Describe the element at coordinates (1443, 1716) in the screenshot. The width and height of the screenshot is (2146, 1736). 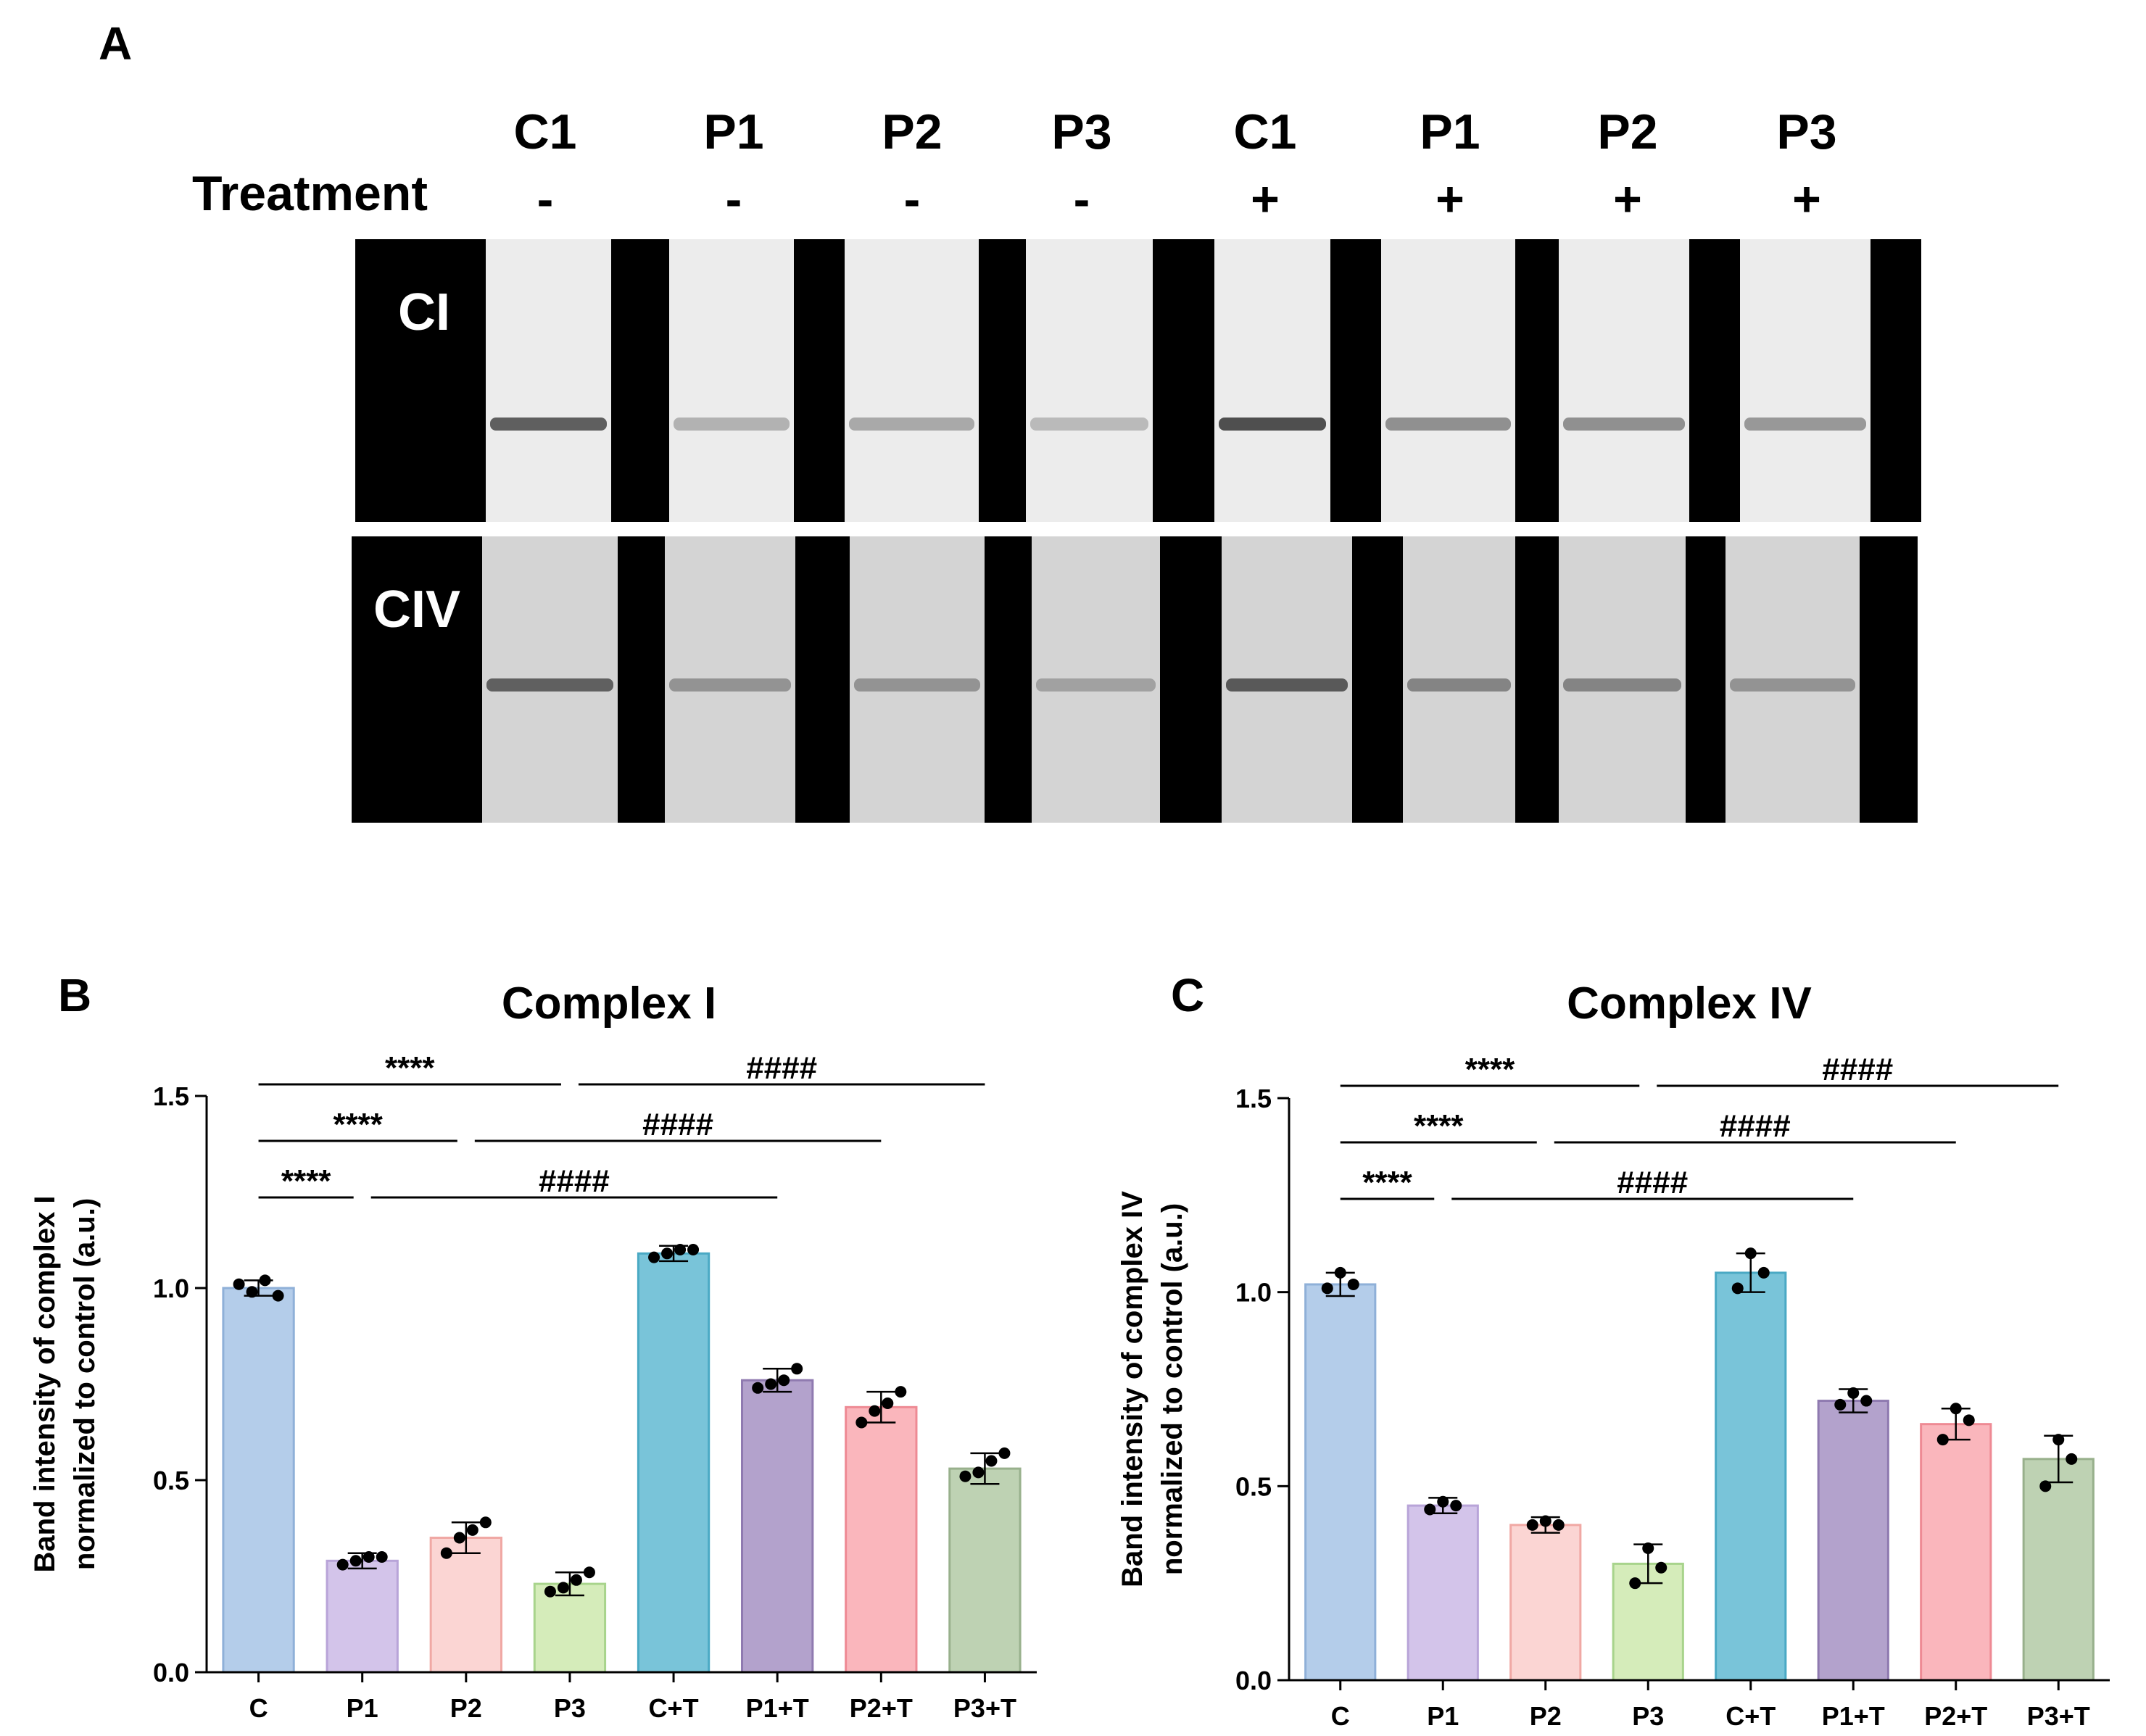
I see `x-tick-label: P1` at that location.